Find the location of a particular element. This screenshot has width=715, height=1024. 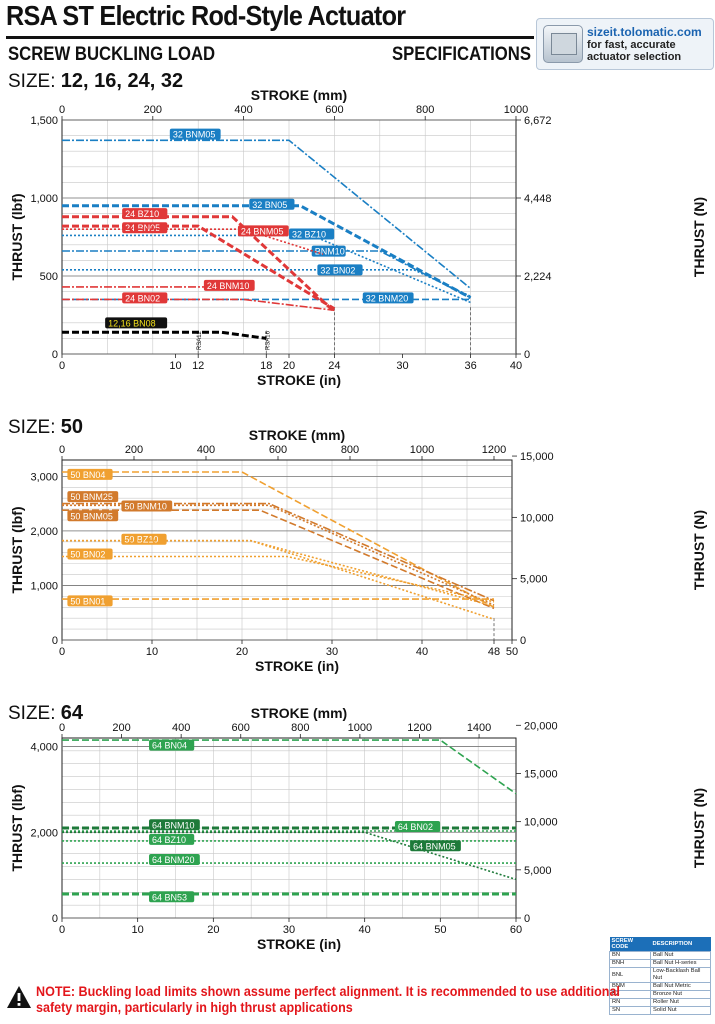

series-label: 64 BN53 is located at coordinates (172, 897).